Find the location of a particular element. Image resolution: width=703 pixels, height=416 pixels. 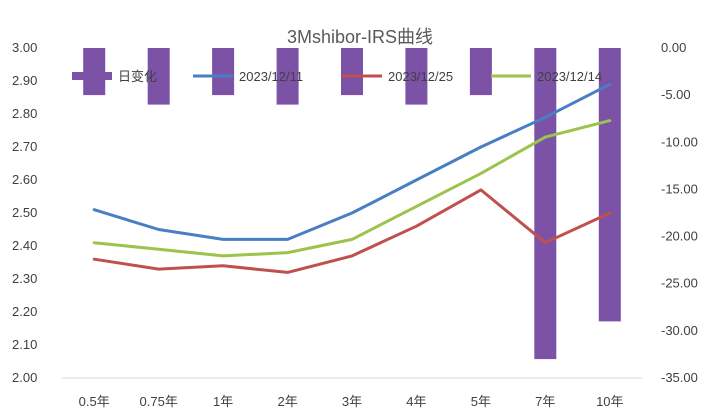

legend-label: 日变化 is located at coordinates (137, 76).